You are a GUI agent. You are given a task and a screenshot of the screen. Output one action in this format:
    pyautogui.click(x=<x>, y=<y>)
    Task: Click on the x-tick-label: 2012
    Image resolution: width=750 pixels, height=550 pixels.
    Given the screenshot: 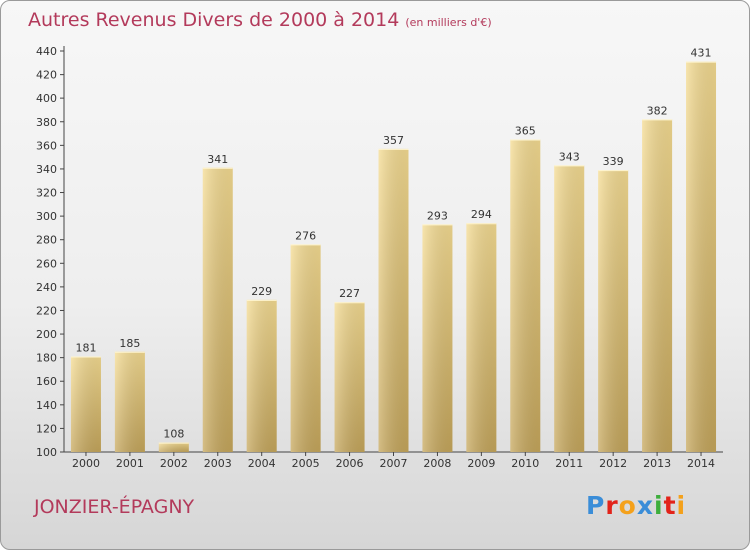 What is the action you would take?
    pyautogui.click(x=613, y=463)
    